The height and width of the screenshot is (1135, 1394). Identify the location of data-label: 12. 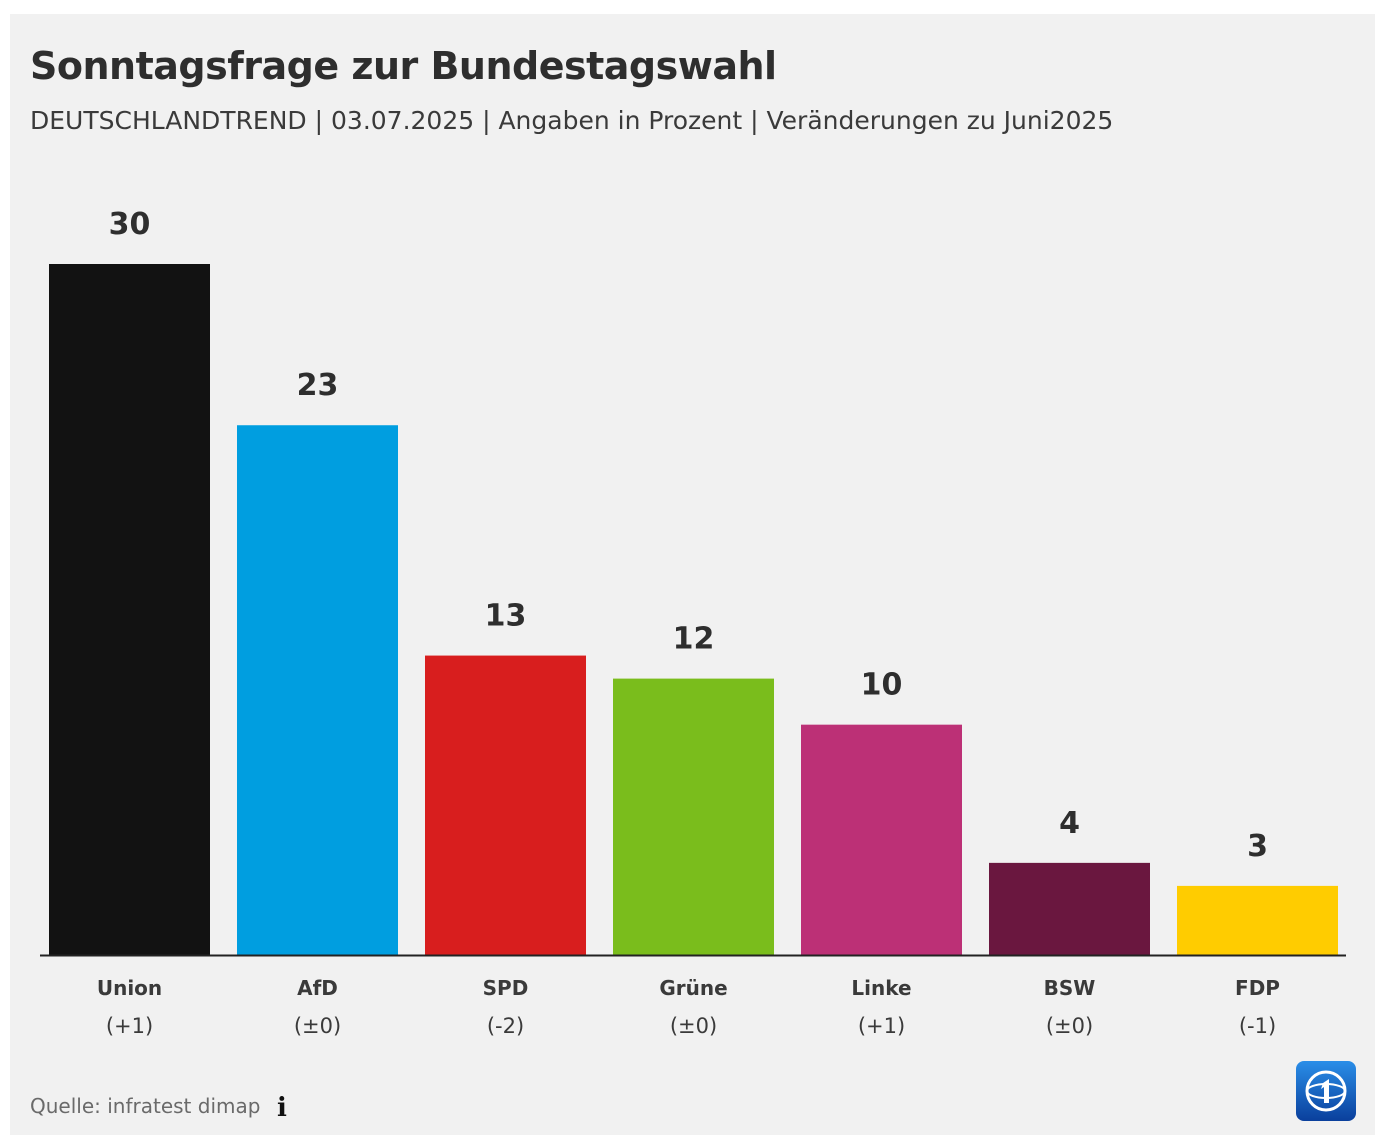
(694, 639).